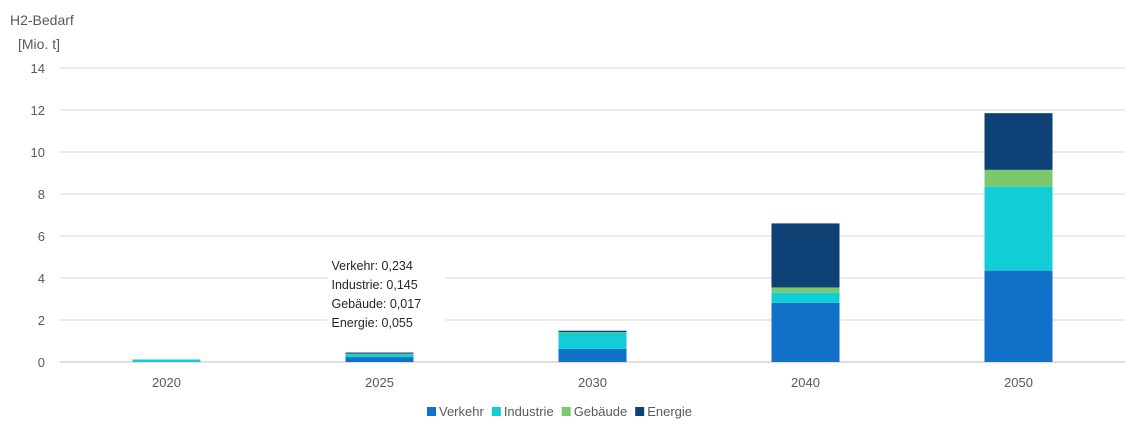 Image resolution: width=1134 pixels, height=427 pixels. What do you see at coordinates (1018, 382) in the screenshot?
I see `x-tick-label: 2050` at bounding box center [1018, 382].